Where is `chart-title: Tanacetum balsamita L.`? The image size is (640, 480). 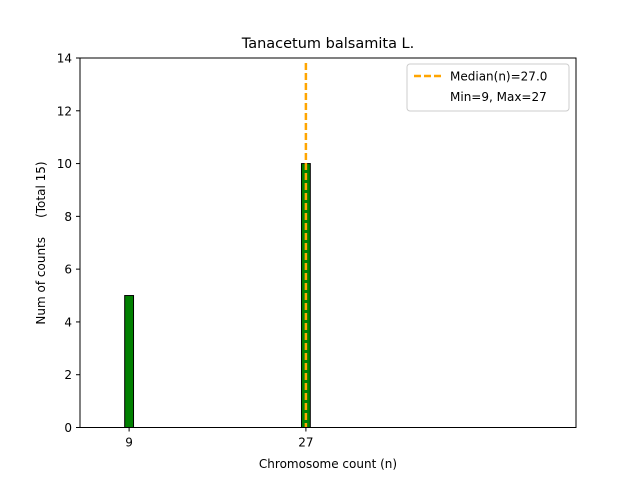 chart-title: Tanacetum balsamita L. is located at coordinates (328, 44).